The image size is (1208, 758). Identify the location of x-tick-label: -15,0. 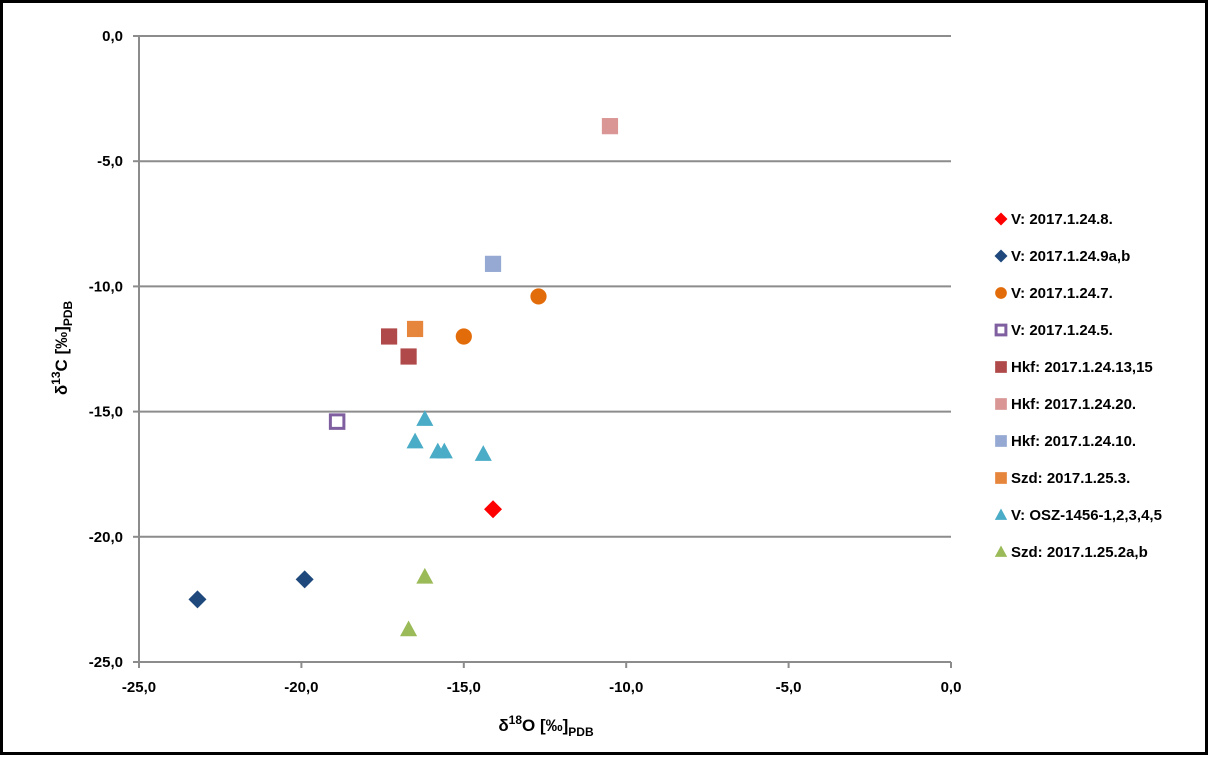
(464, 687).